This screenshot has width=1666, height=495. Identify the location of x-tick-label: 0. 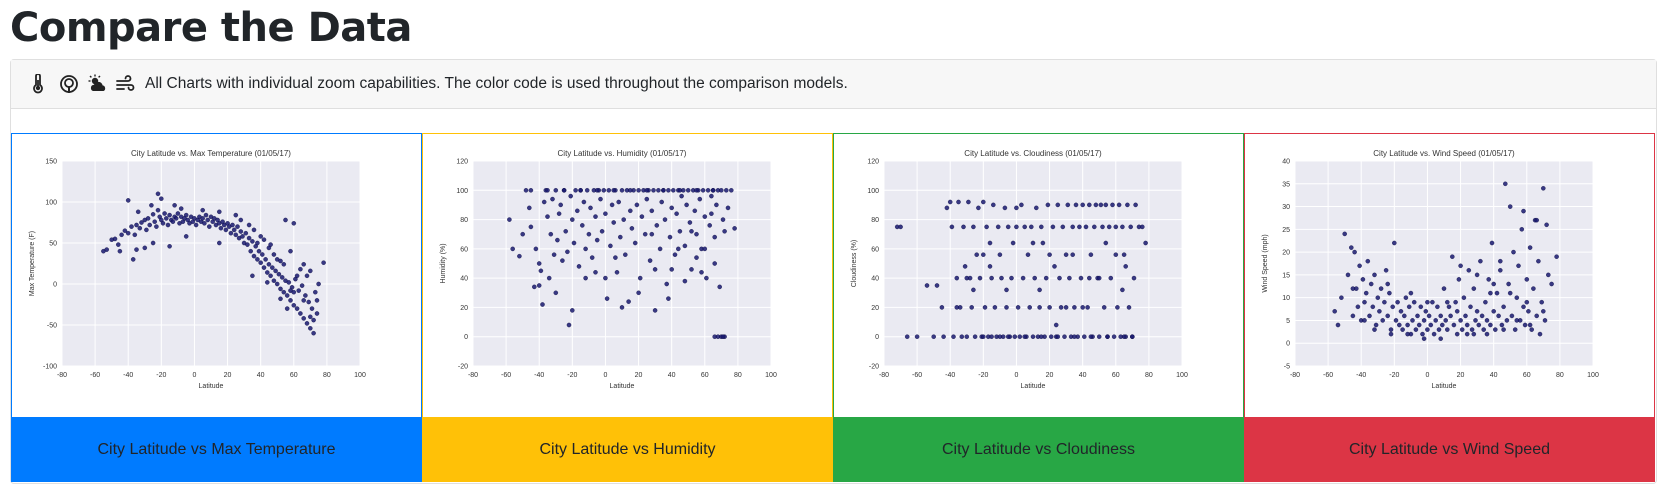
(1427, 375).